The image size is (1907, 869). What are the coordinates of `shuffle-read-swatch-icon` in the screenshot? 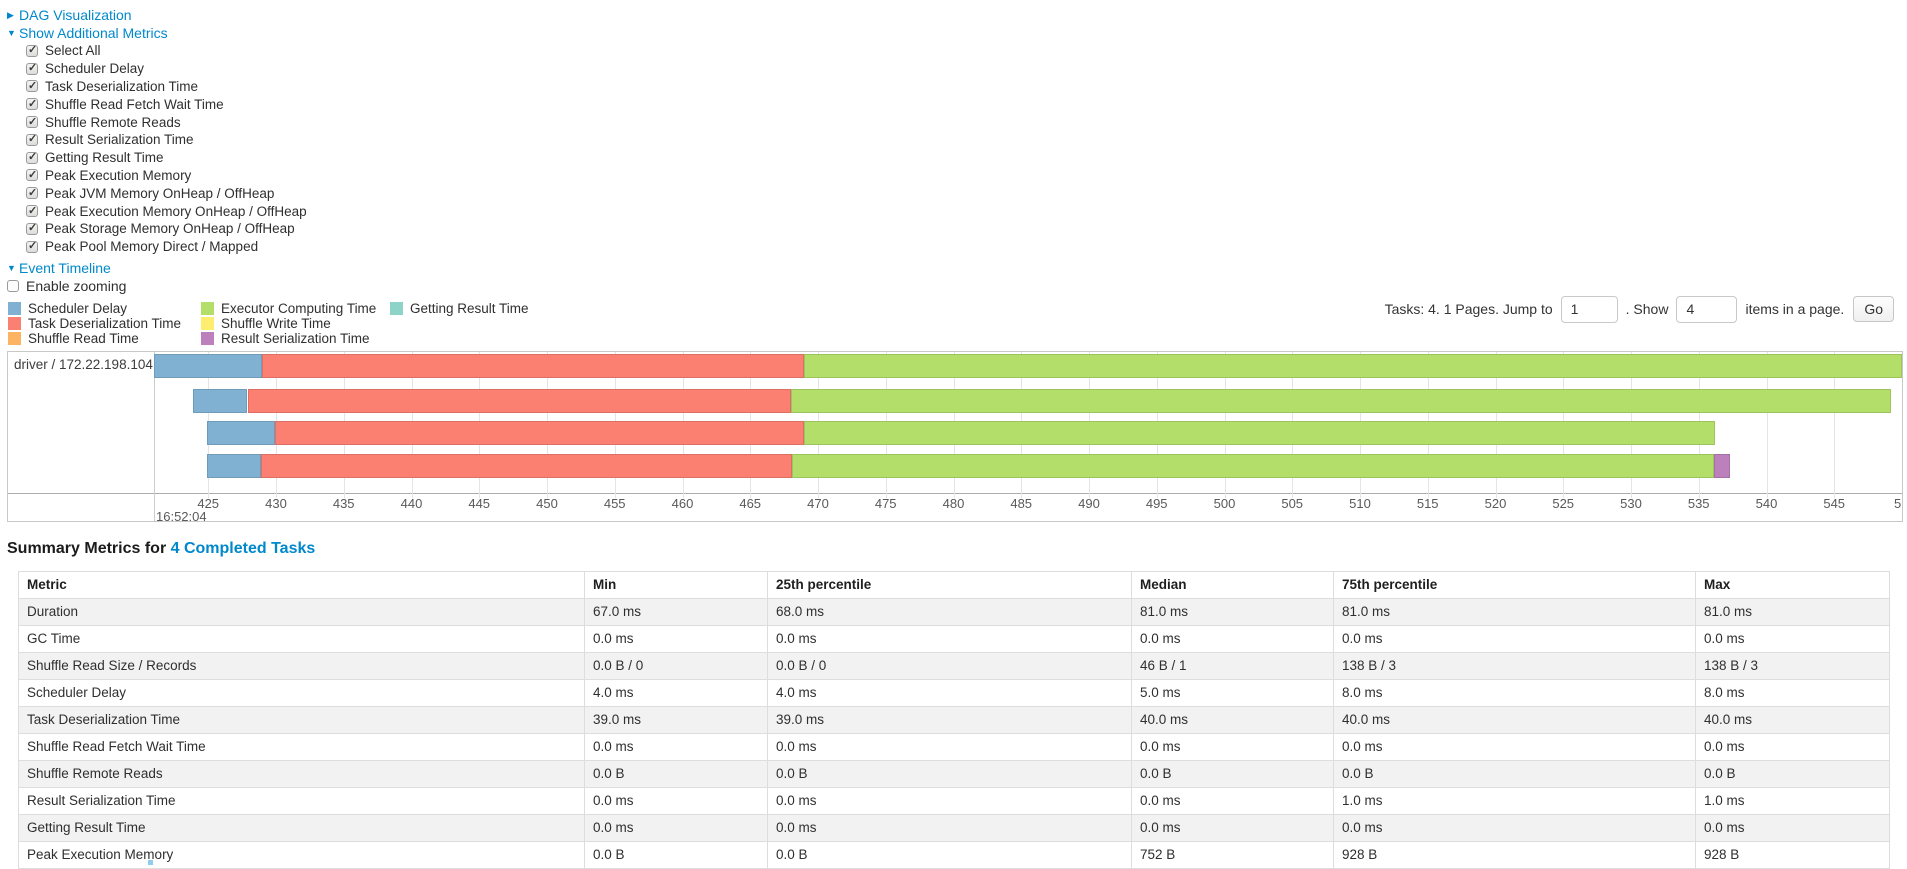 It's located at (14, 339).